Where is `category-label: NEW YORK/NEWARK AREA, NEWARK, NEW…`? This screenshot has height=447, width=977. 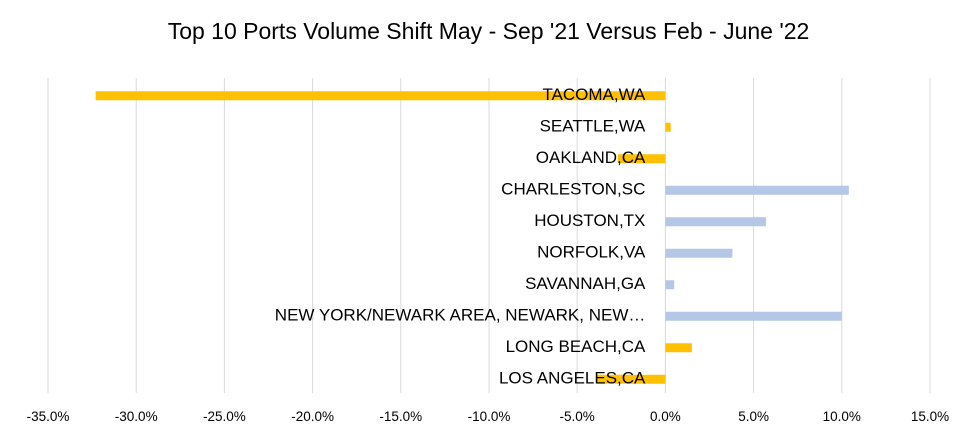
category-label: NEW YORK/NEWARK AREA, NEWARK, NEW… is located at coordinates (460, 314).